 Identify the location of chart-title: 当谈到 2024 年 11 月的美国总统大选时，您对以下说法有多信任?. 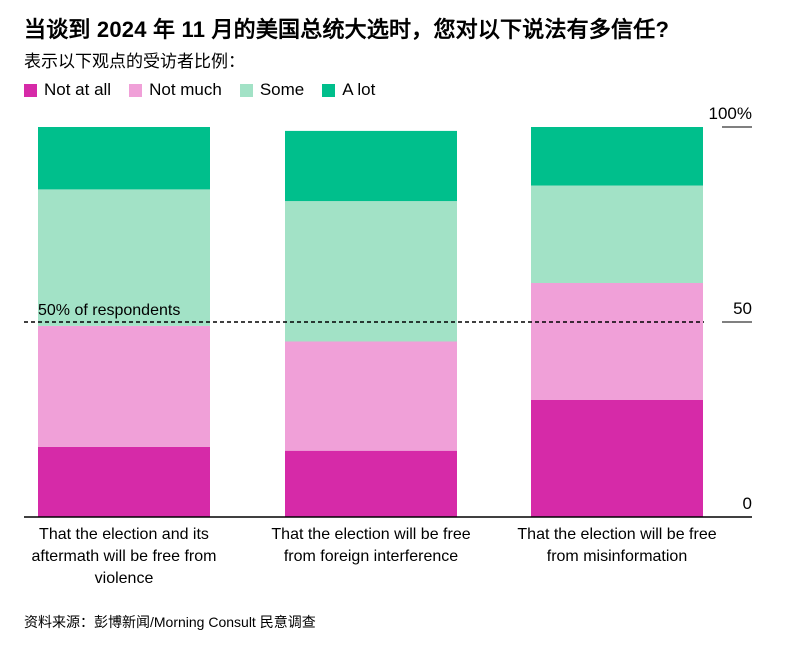
(347, 29).